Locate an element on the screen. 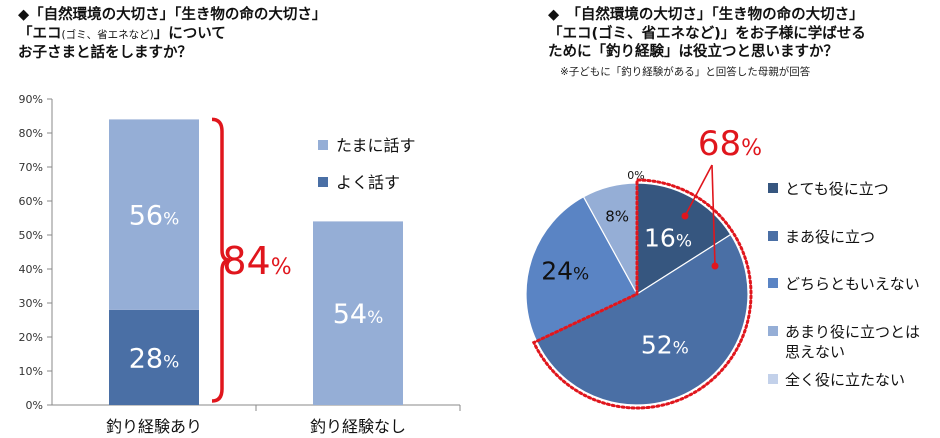 This screenshot has width=940, height=438. left-title-line-3: お子さまと話をしますか？ is located at coordinates (105, 53).